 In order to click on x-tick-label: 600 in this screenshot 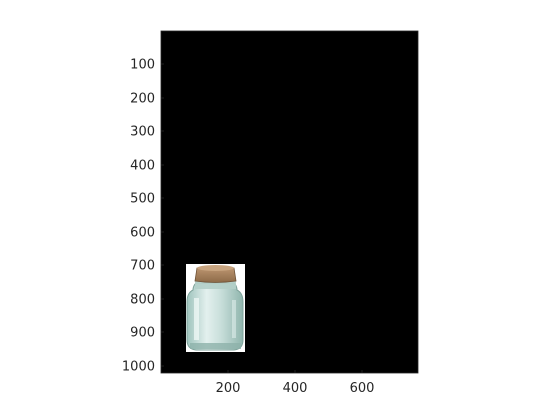, I will do `click(362, 388)`.